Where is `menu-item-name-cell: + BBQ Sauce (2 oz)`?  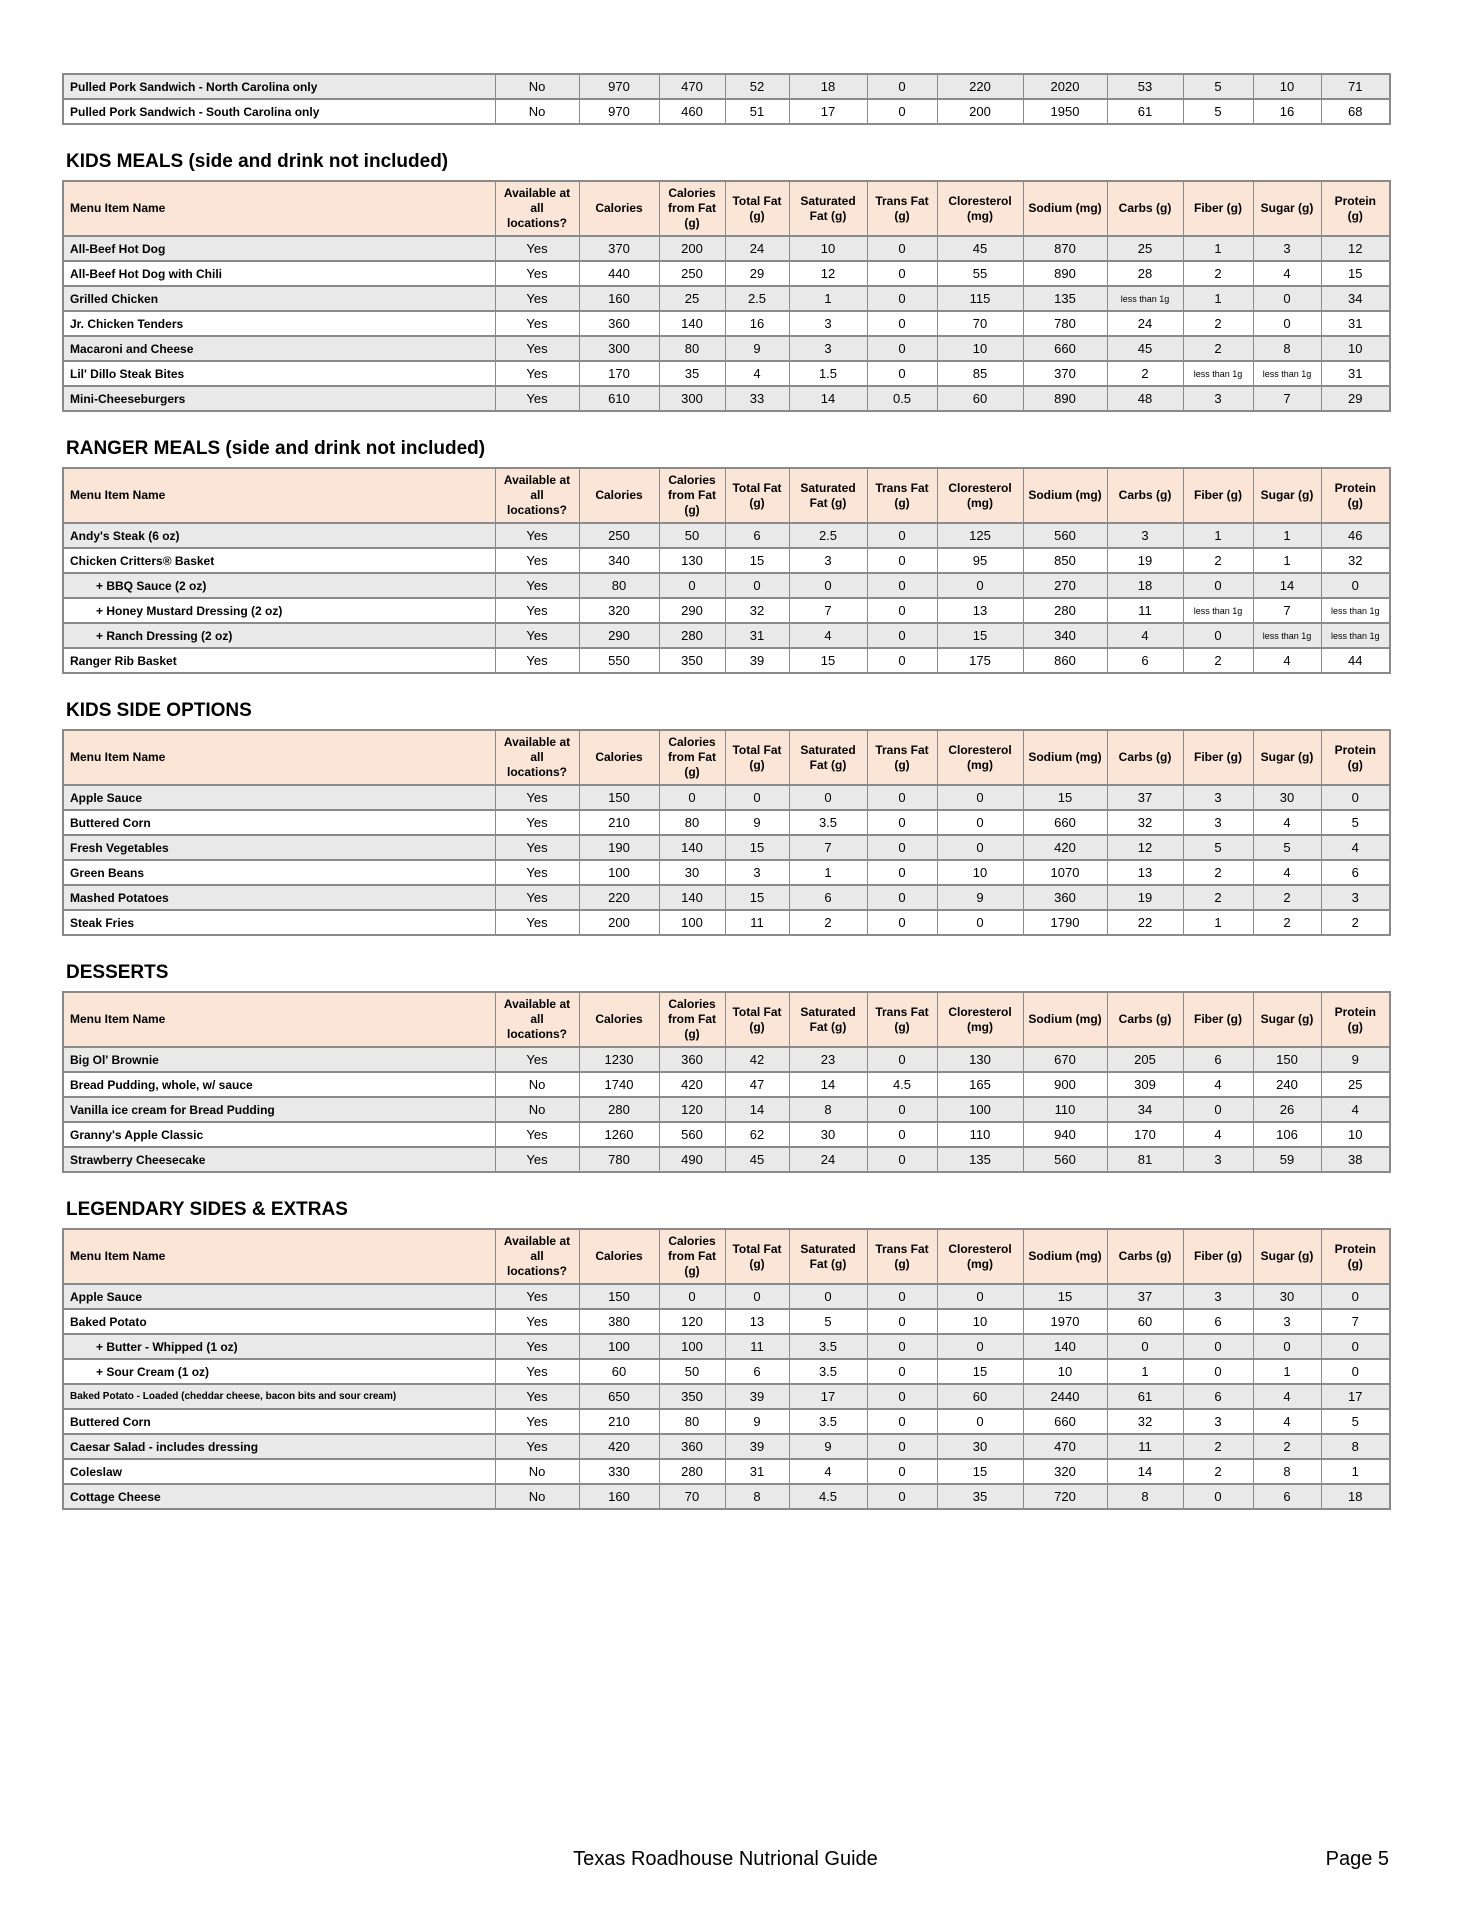 menu-item-name-cell: + BBQ Sauce (2 oz) is located at coordinates (279, 585).